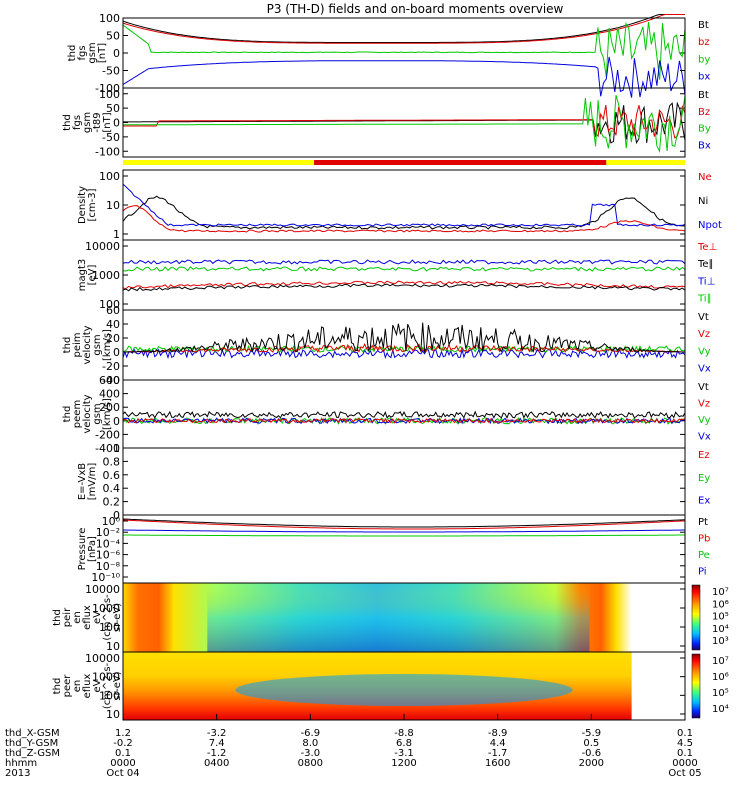  Describe the element at coordinates (404, 77) in the screenshot. I see `series-bx` at that location.